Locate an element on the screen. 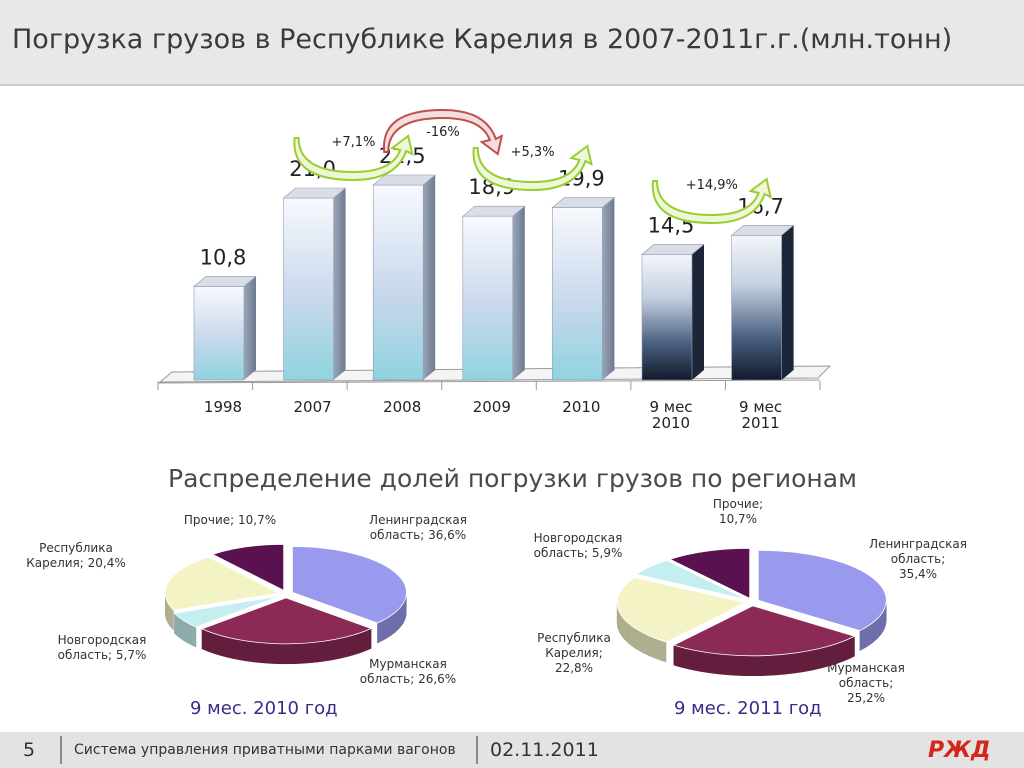 The image size is (1024, 768). pie-slice-label: область; 36,6% is located at coordinates (418, 535).